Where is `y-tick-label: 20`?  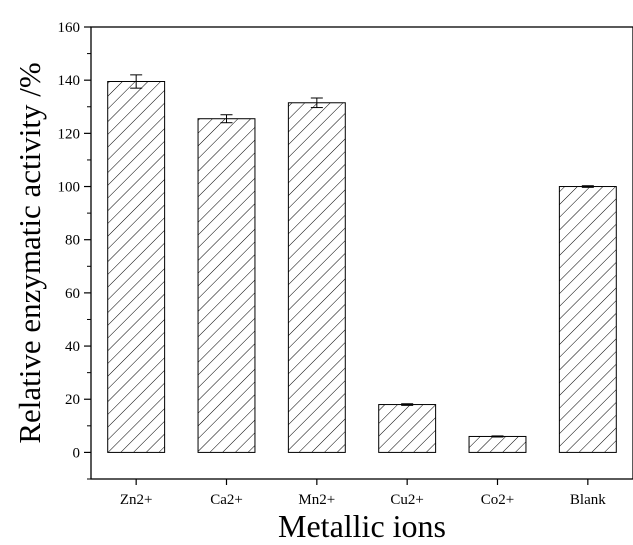 y-tick-label: 20 is located at coordinates (72, 400).